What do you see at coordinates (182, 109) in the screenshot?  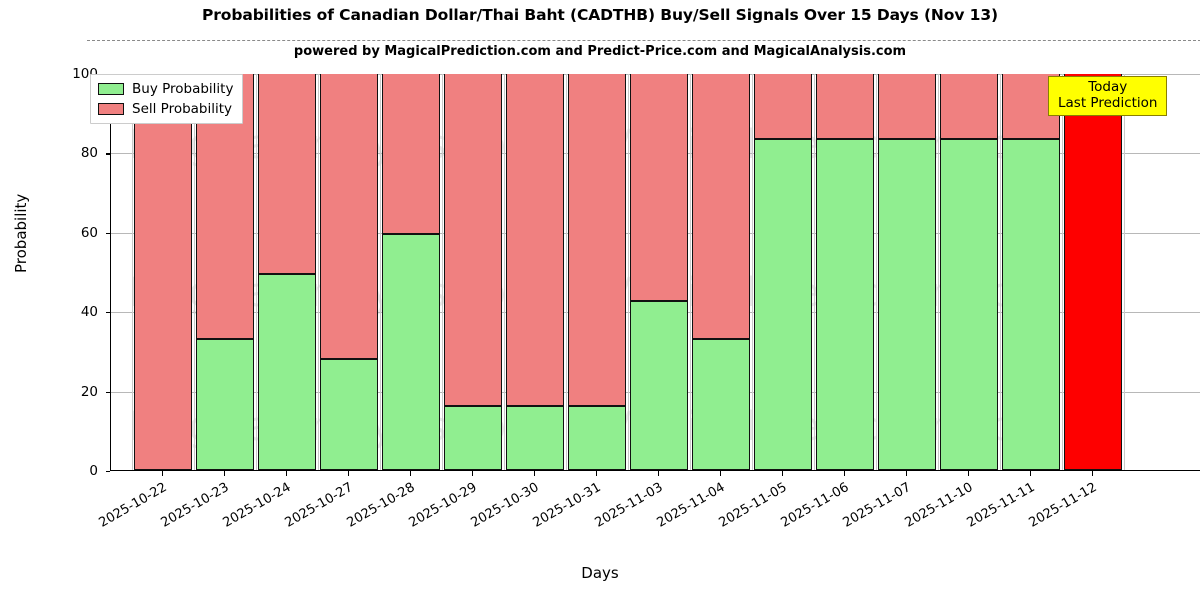 I see `legend-label: Sell Probability` at bounding box center [182, 109].